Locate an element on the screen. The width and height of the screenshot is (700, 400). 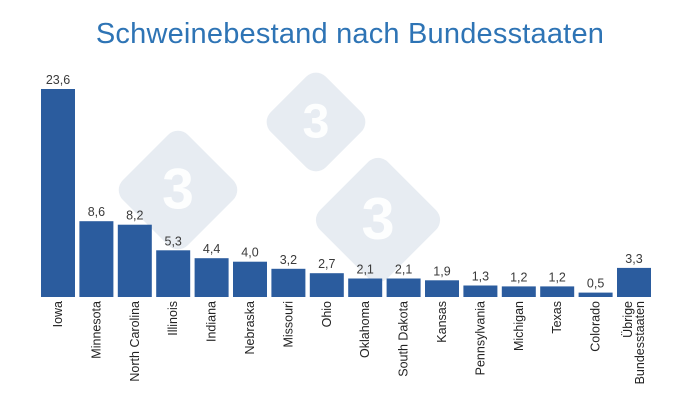
value-label-12: 1,2 is located at coordinates (518, 277).